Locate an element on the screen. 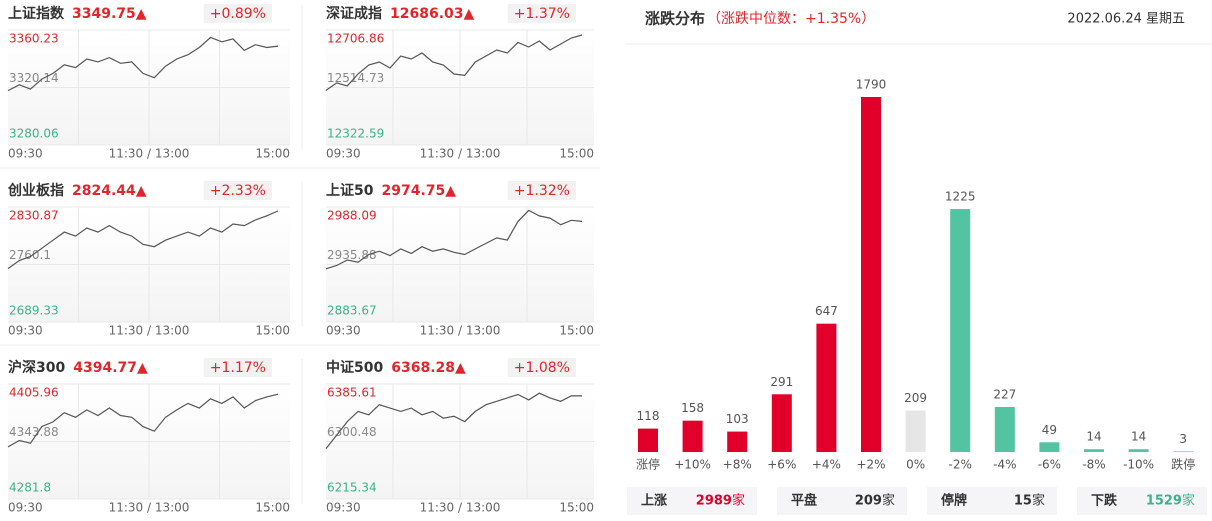 The image size is (1212, 521). index-price: 6368.28▲ is located at coordinates (428, 368).